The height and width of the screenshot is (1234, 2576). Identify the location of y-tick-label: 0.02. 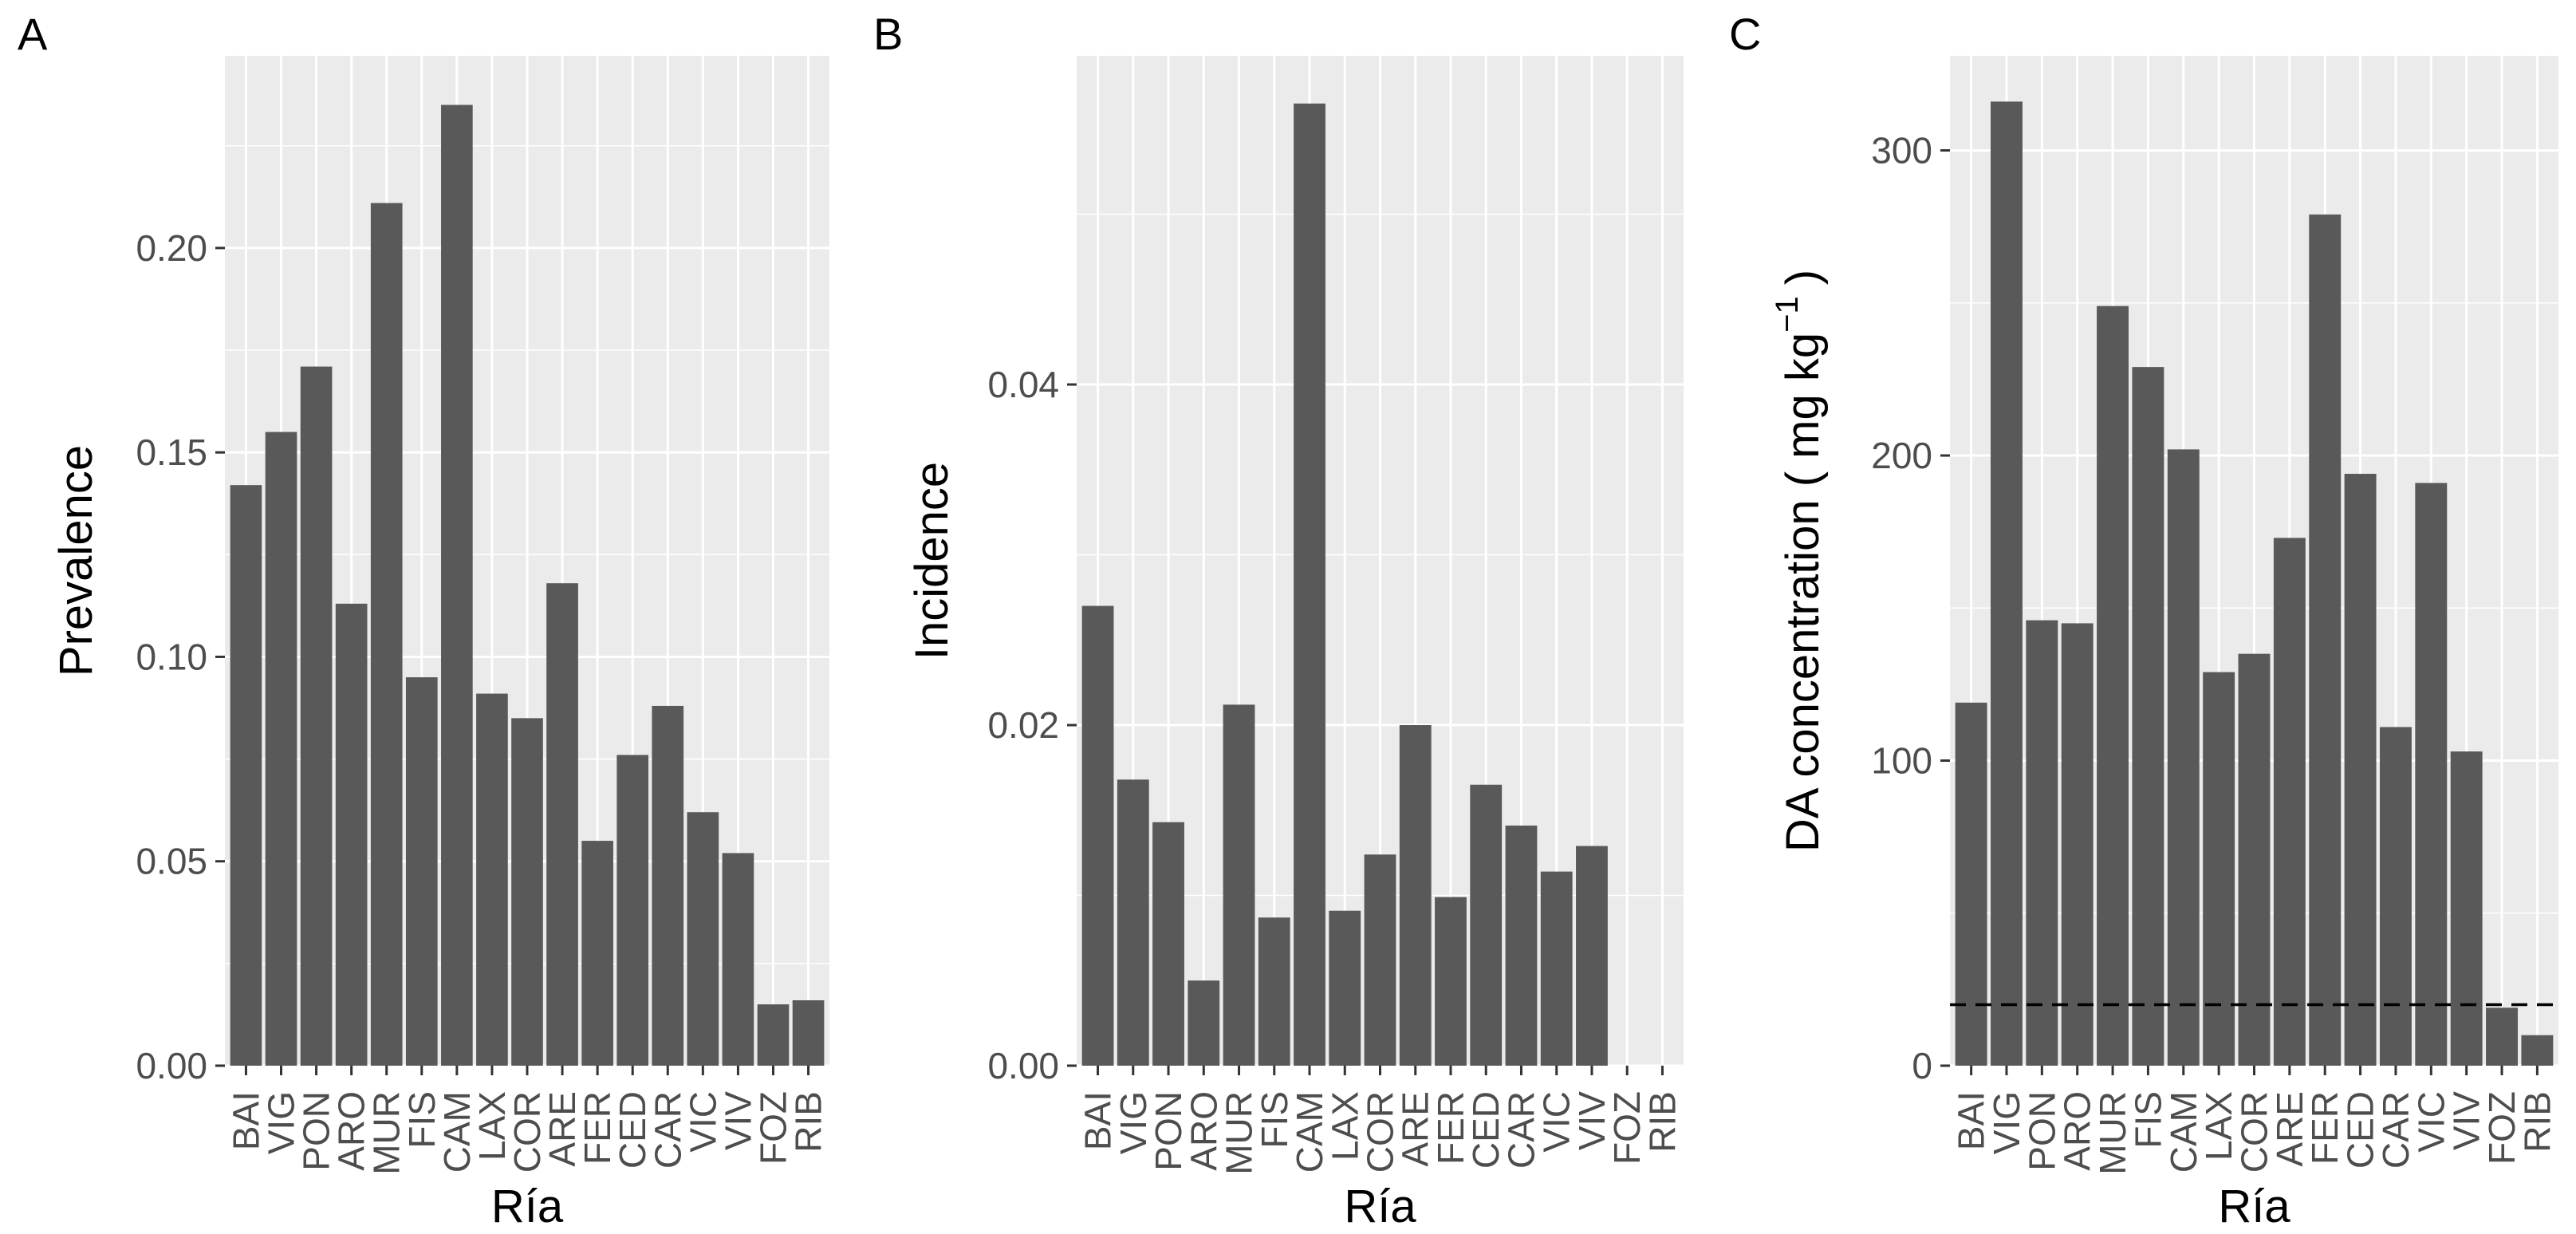
(1023, 725).